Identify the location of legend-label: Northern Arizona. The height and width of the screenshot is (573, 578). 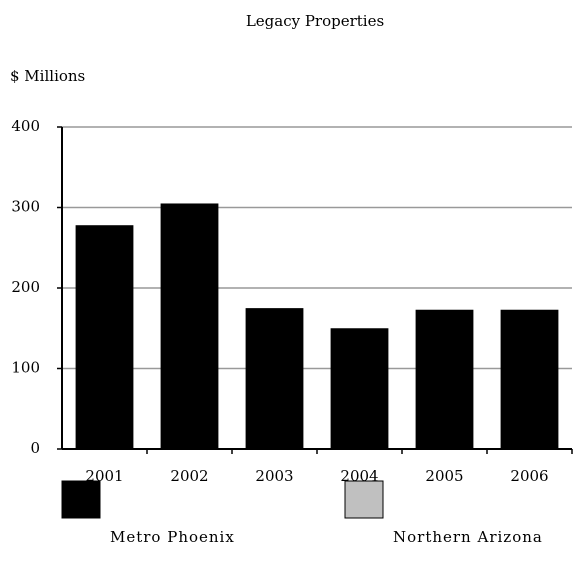
(468, 537).